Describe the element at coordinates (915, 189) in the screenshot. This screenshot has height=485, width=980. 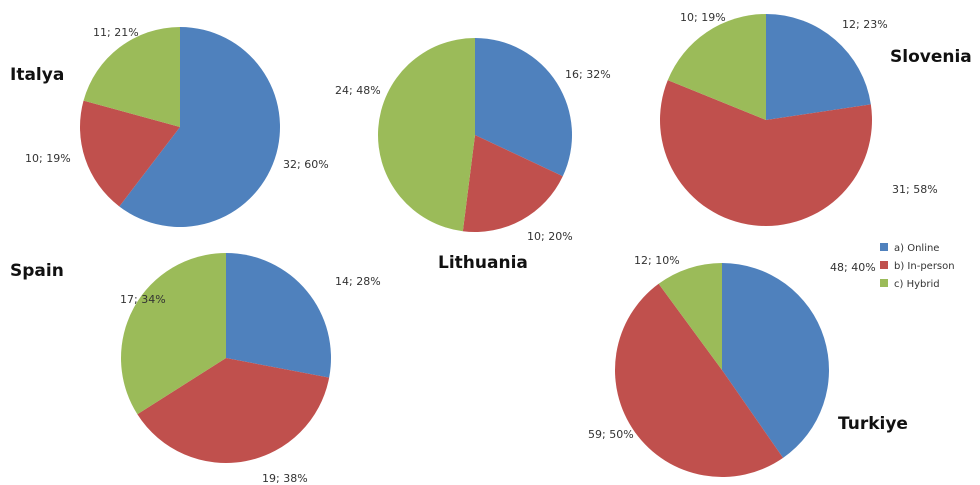
I see `data-label: 31; 58%` at that location.